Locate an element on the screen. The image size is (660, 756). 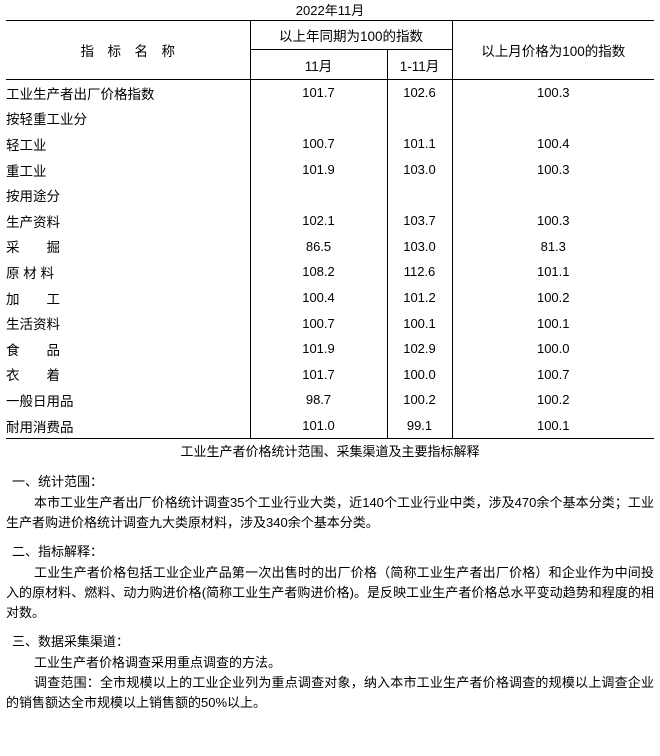
table-row: 一般日用品 98.7 100.2 100.2 is located at coordinates (330, 400).